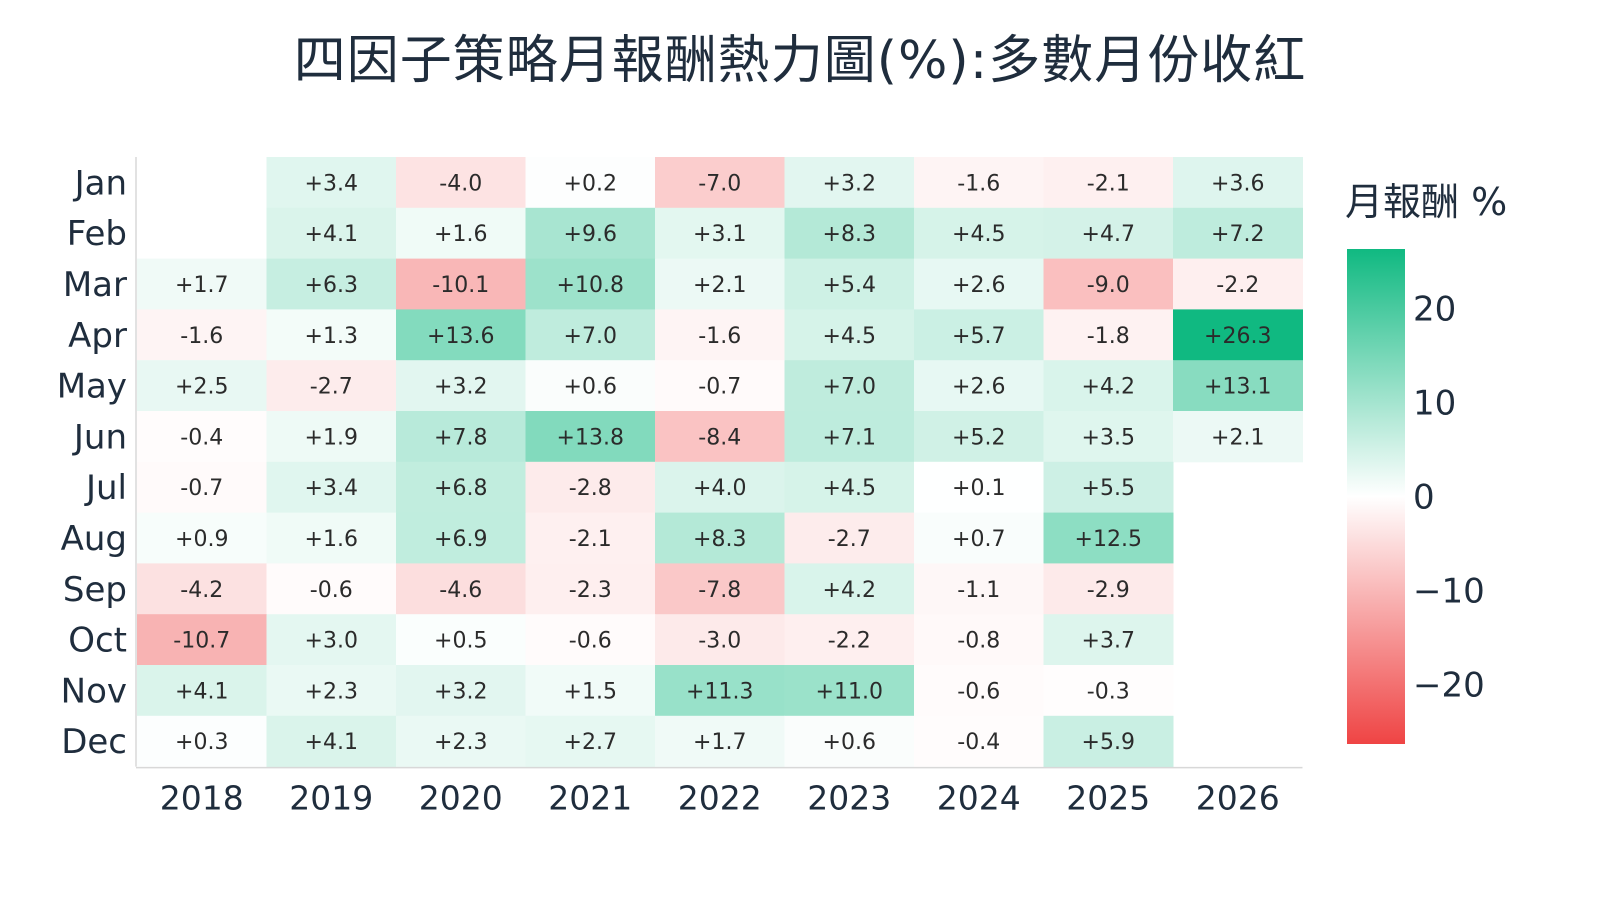 The height and width of the screenshot is (900, 1600). I want to click on cell-label-jun-2018: -0.4, so click(201, 437).